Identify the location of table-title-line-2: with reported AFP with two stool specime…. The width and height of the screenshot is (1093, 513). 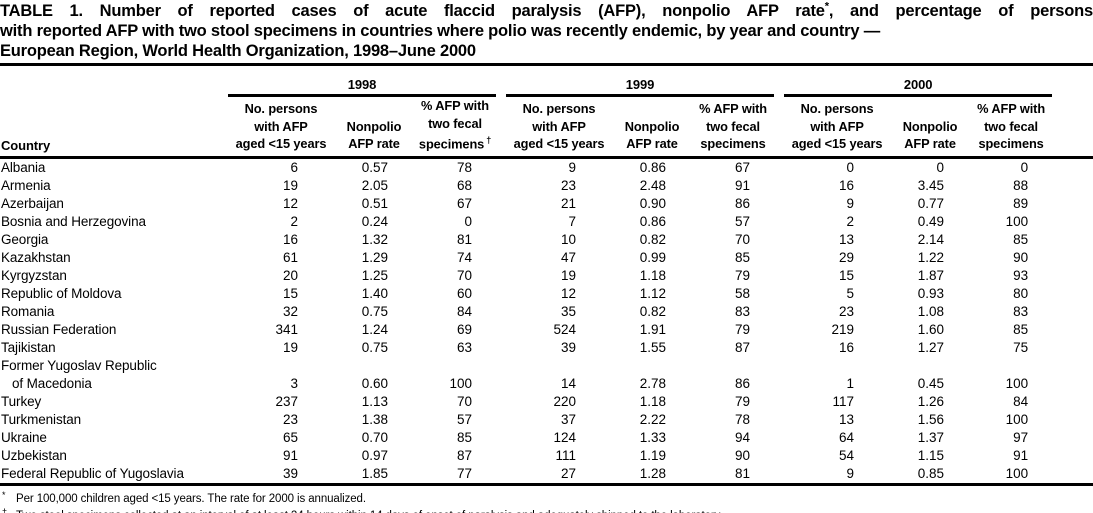
(440, 31).